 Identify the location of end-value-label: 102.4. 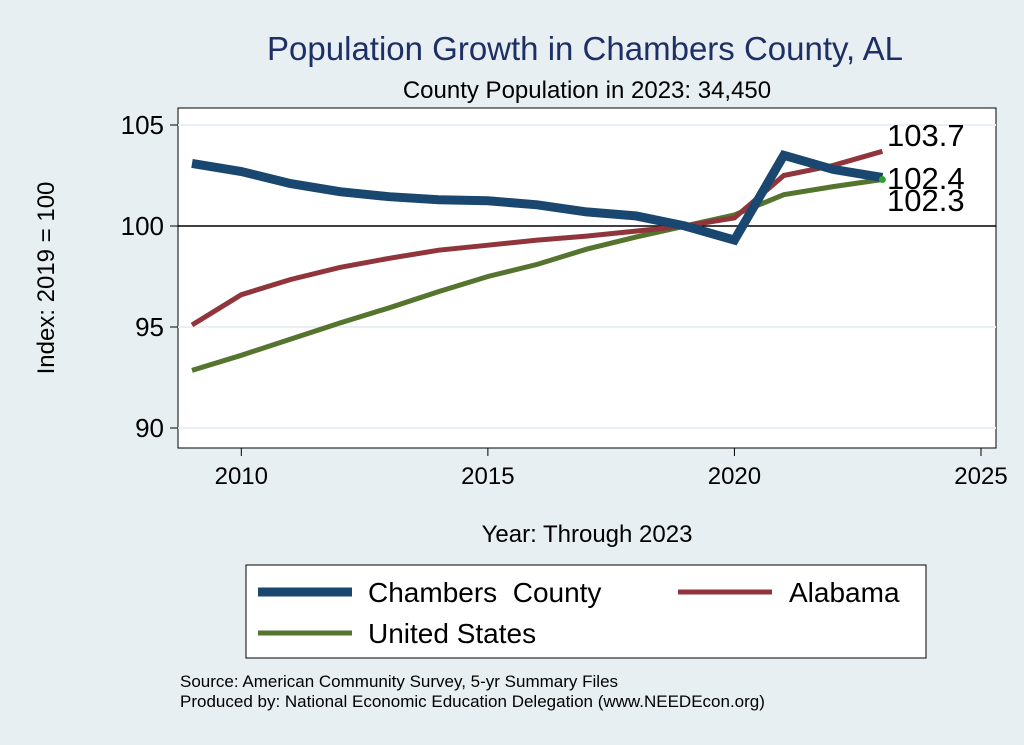
(926, 178).